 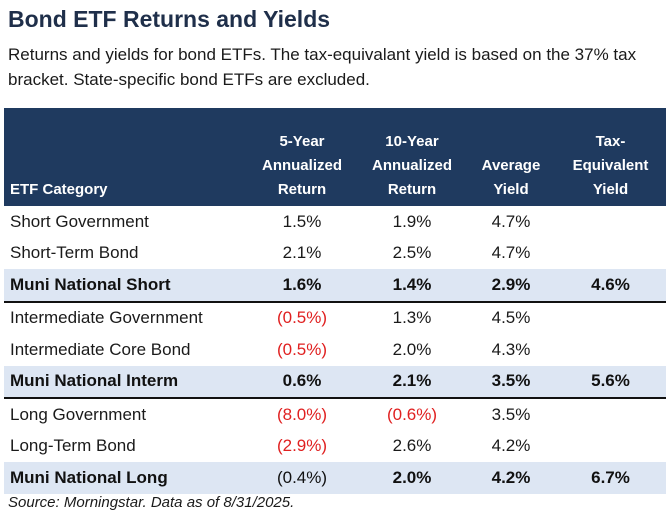 I want to click on table-row: Short-Term Bond 2.1% 2.5% 4.7%, so click(x=335, y=254).